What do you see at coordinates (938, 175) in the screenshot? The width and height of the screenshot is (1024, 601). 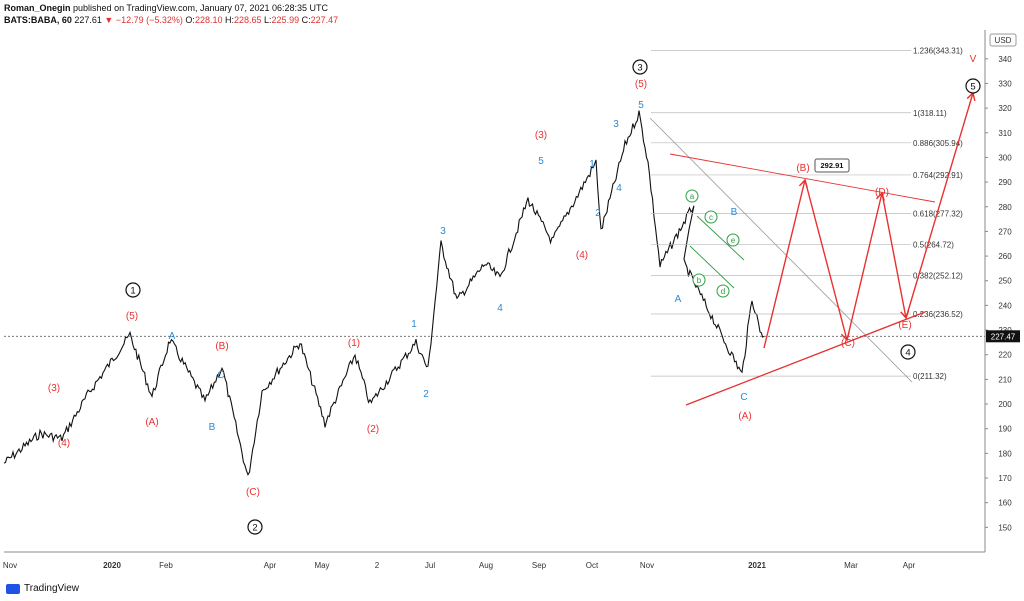 I see `fib-level-label: 0.764(292.91)` at bounding box center [938, 175].